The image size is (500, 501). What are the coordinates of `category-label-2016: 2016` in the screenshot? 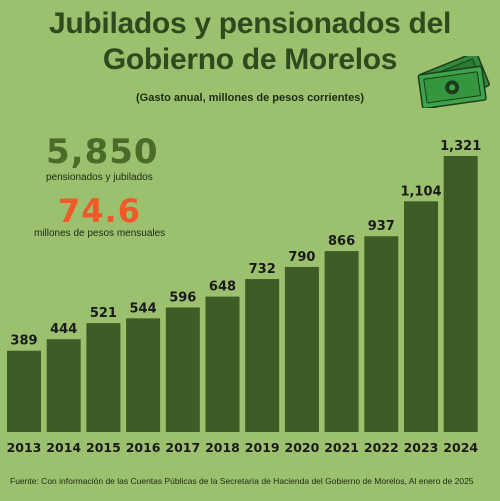 It's located at (143, 447).